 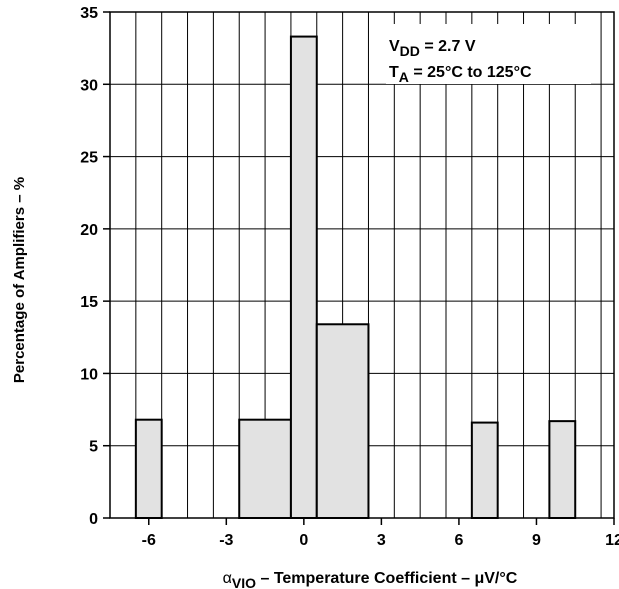 I want to click on y-tick-label: 20, so click(x=89, y=230).